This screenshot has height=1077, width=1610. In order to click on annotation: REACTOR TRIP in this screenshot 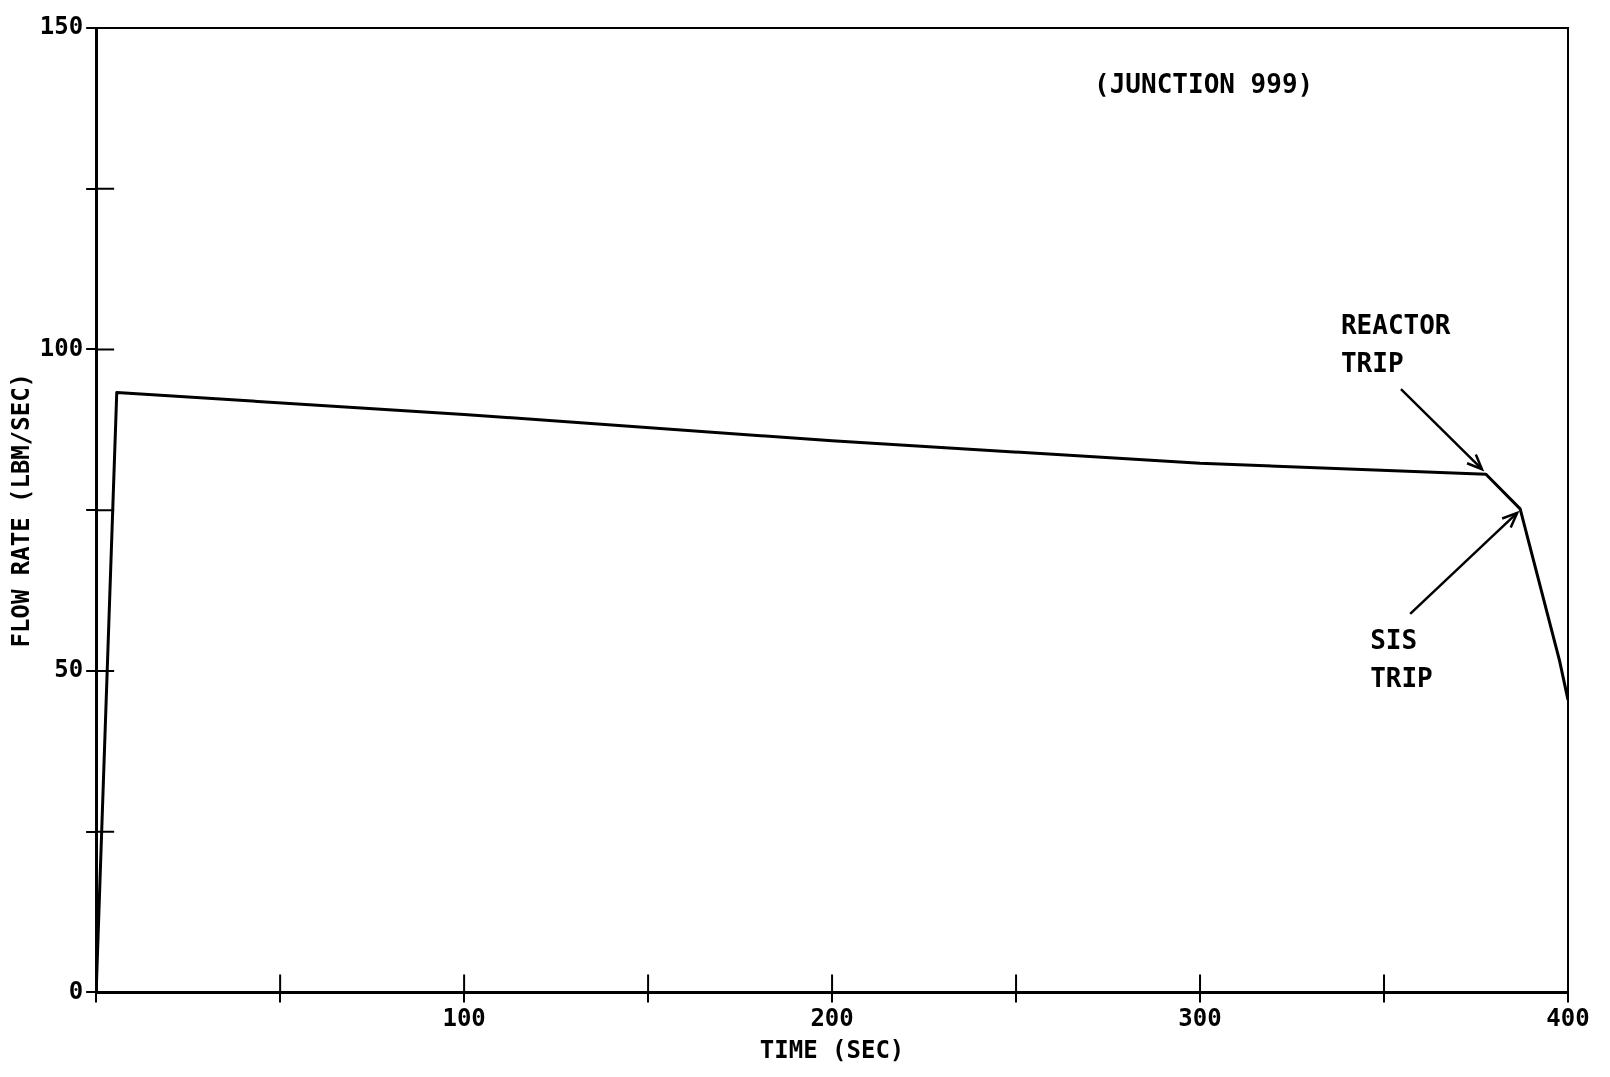, I will do `click(1395, 343)`.